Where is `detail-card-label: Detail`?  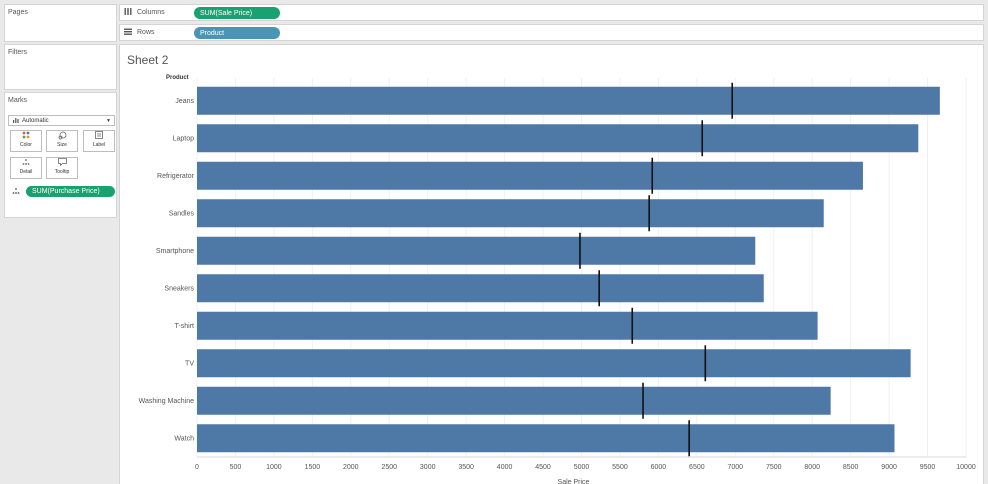
detail-card-label: Detail is located at coordinates (26, 172).